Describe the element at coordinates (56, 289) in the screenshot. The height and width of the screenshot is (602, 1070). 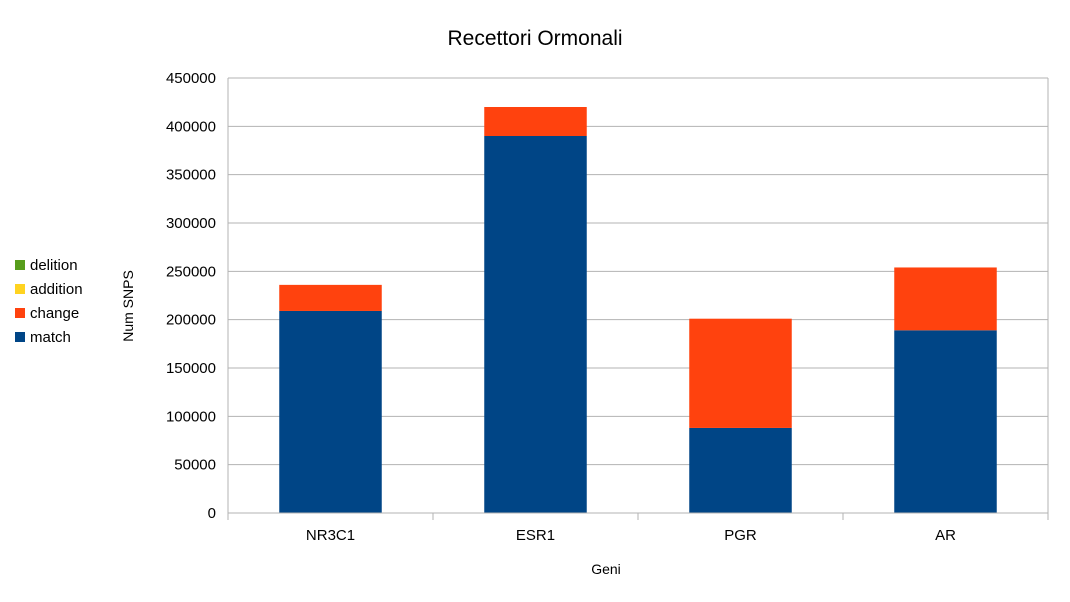
I see `legend-label-addition: addition` at that location.